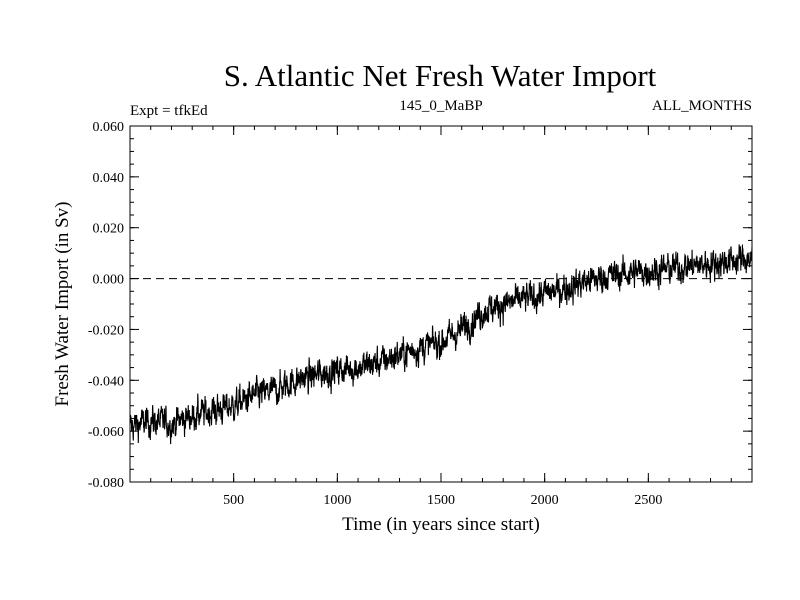  What do you see at coordinates (62, 304) in the screenshot?
I see `y-axis-label: Fresh Water Import (in Sv)` at bounding box center [62, 304].